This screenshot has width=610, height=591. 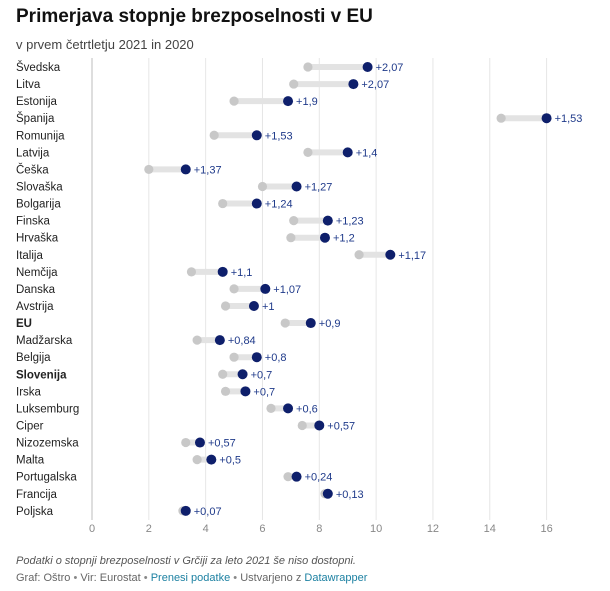 What do you see at coordinates (242, 341) in the screenshot?
I see `change-label: +0,84` at bounding box center [242, 341].